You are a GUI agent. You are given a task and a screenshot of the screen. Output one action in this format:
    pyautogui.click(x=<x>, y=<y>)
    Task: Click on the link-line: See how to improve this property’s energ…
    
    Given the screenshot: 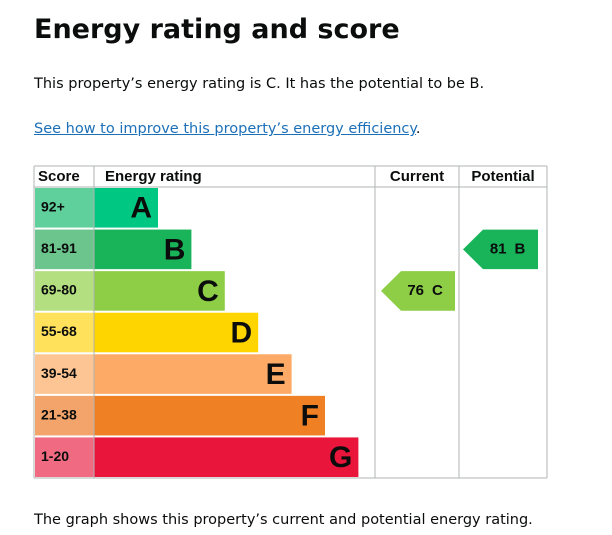 What is the action you would take?
    pyautogui.click(x=227, y=129)
    